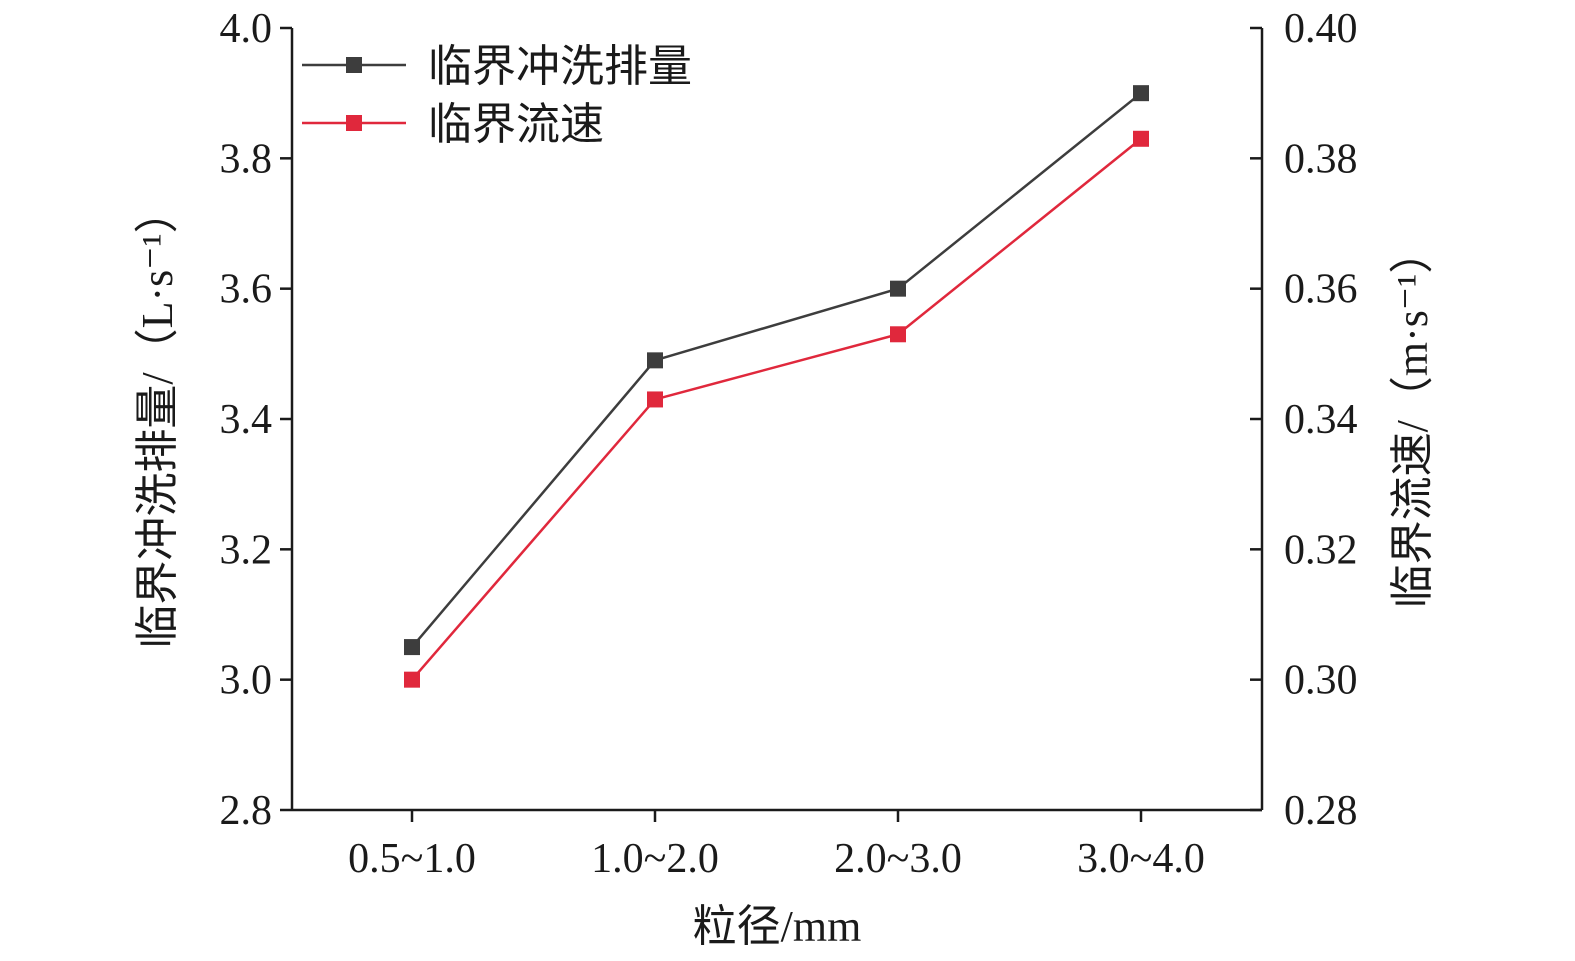 This screenshot has width=1575, height=961. I want to click on left-tick-label: 3.0, so click(246, 681).